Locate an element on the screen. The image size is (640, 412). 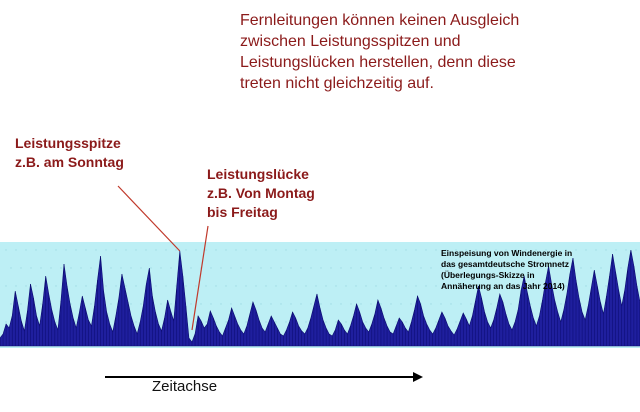
legend-note-line: (Überlegungs-Skizze in is located at coordinates (488, 275).